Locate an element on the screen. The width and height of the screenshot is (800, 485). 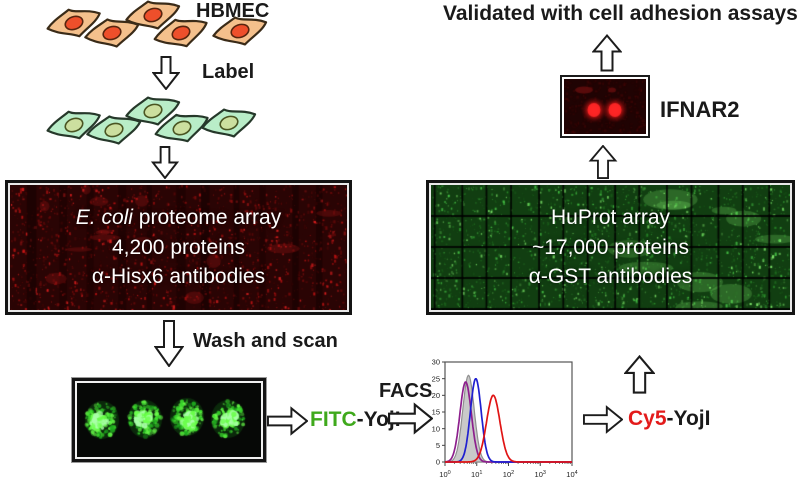
facs-histogram: 0 5 10 15 20 25 30 100 10¹ 10² 10³ 10⁴ is located at coordinates (503, 420).